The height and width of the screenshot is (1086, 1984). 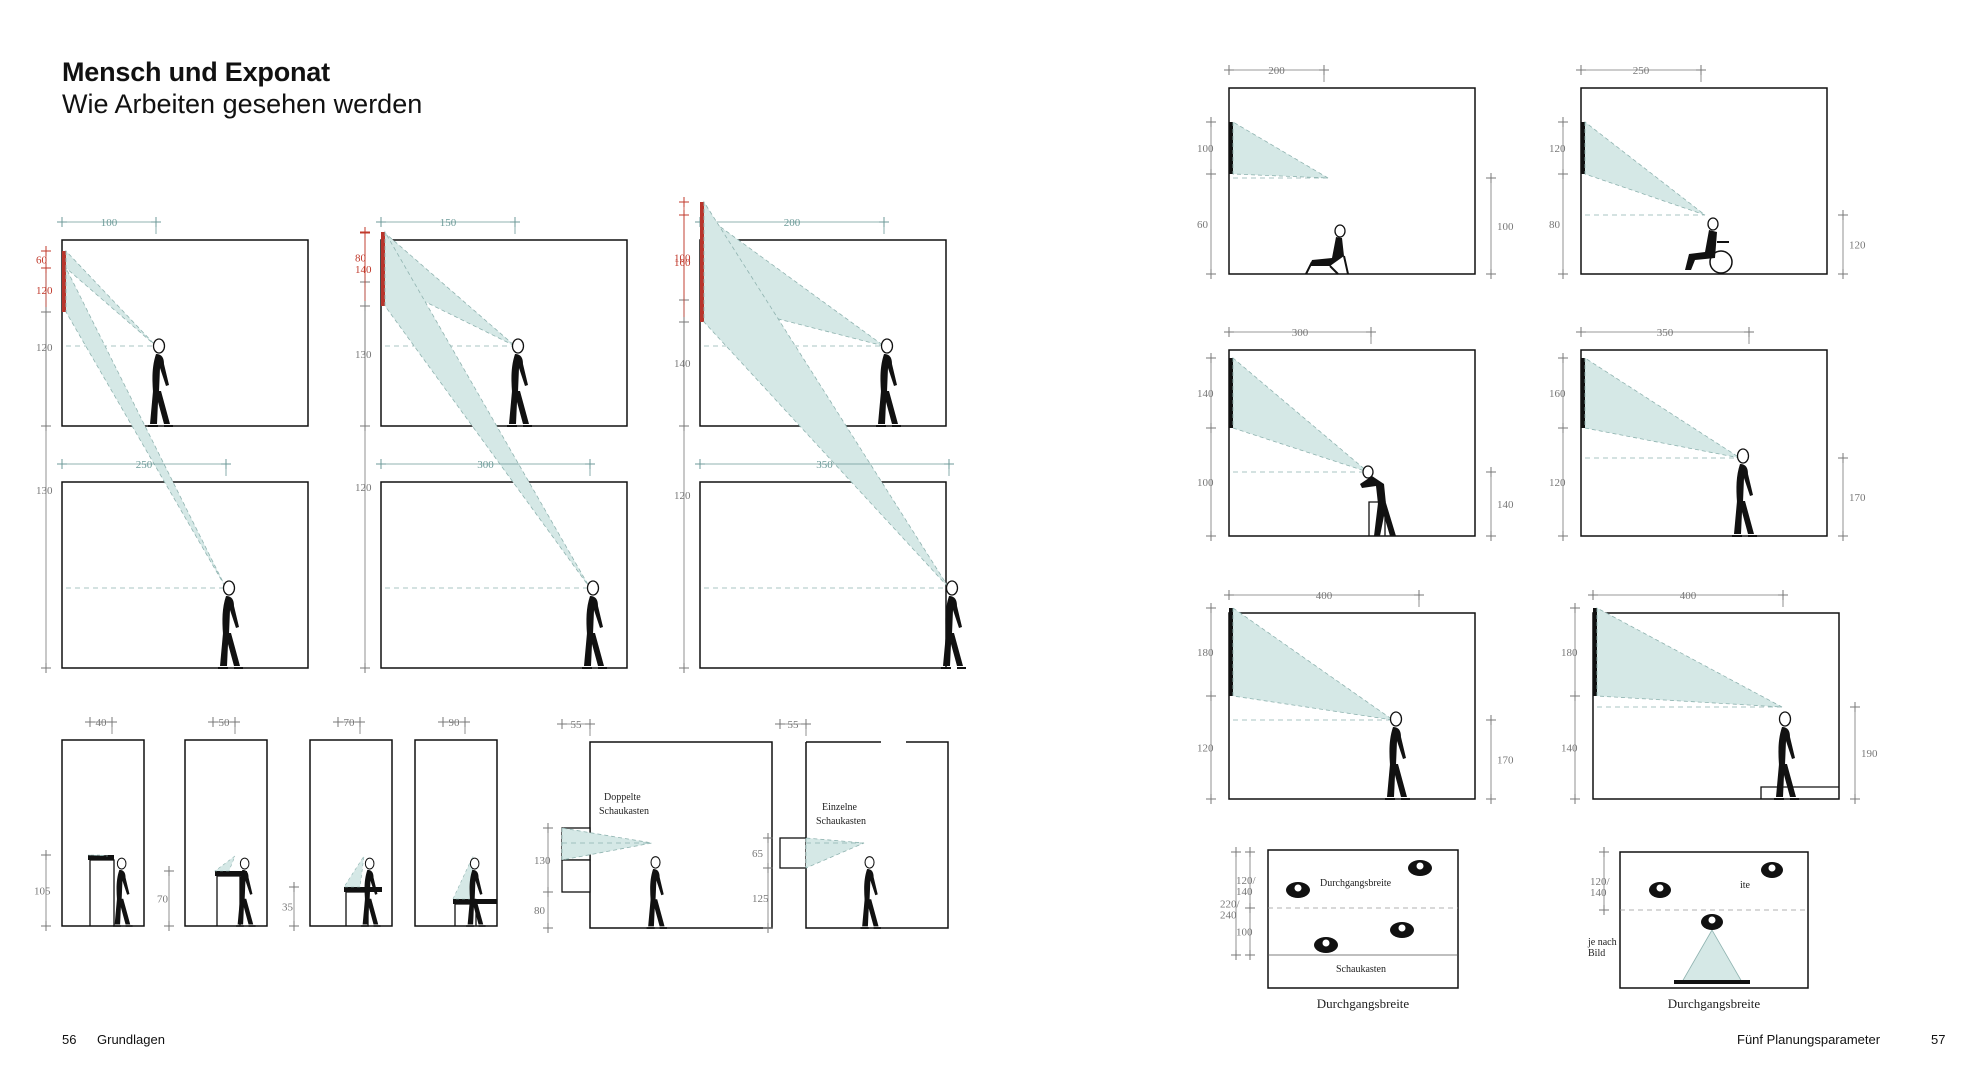 What do you see at coordinates (1557, 483) in the screenshot?
I see `floor-height-dim-label: 120` at bounding box center [1557, 483].